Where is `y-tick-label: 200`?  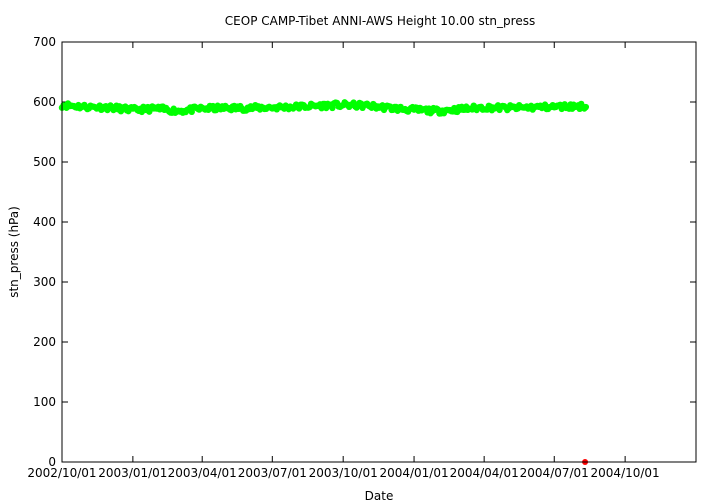 y-tick-label: 200 is located at coordinates (44, 342).